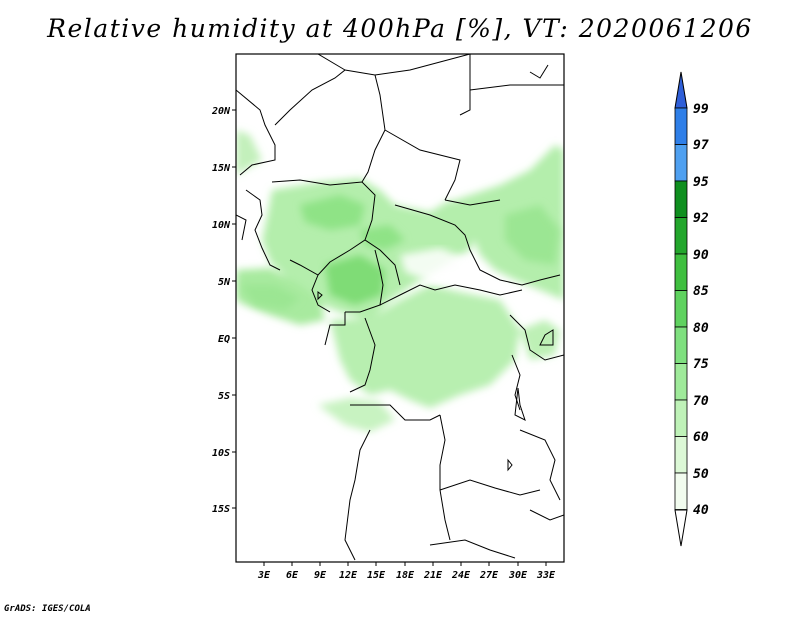 Image resolution: width=800 pixels, height=618 pixels. I want to click on colorbar-label: 40, so click(701, 510).